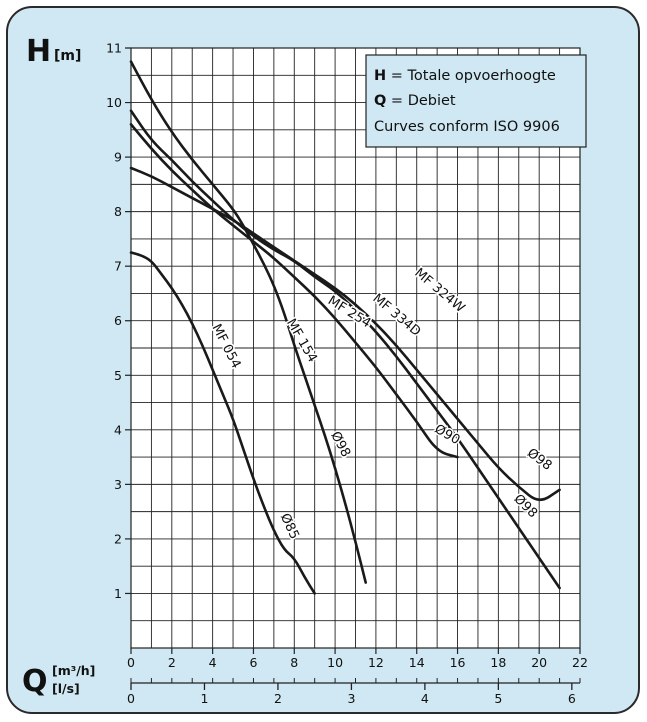 The height and width of the screenshot is (722, 647). Describe the element at coordinates (35, 681) in the screenshot. I see `x-axis-label: Q` at that location.